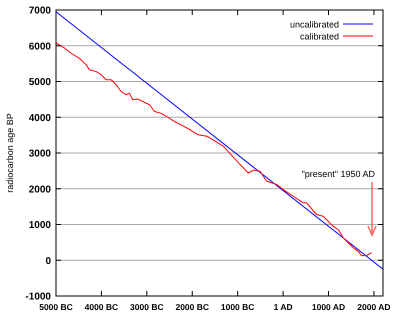 The height and width of the screenshot is (320, 400). What do you see at coordinates (40, 190) in the screenshot?
I see `y-tick-label: 2000` at bounding box center [40, 190].